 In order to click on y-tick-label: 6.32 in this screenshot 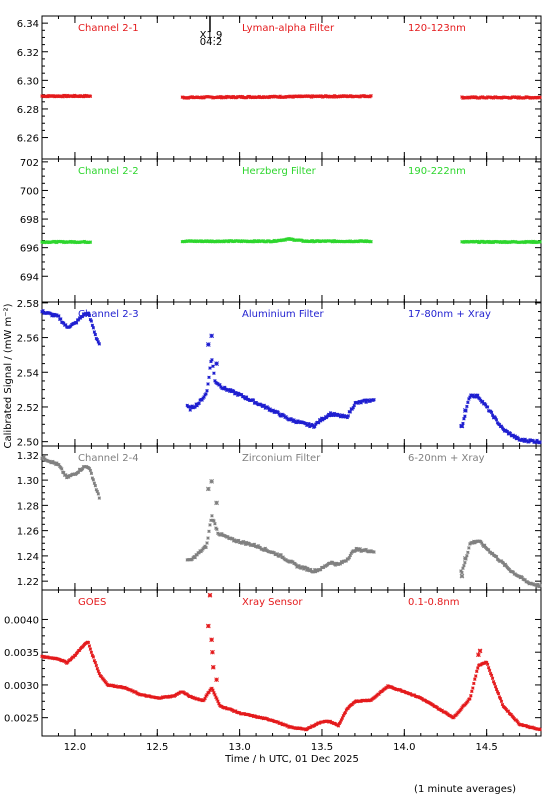, I will do `click(28, 53)`.